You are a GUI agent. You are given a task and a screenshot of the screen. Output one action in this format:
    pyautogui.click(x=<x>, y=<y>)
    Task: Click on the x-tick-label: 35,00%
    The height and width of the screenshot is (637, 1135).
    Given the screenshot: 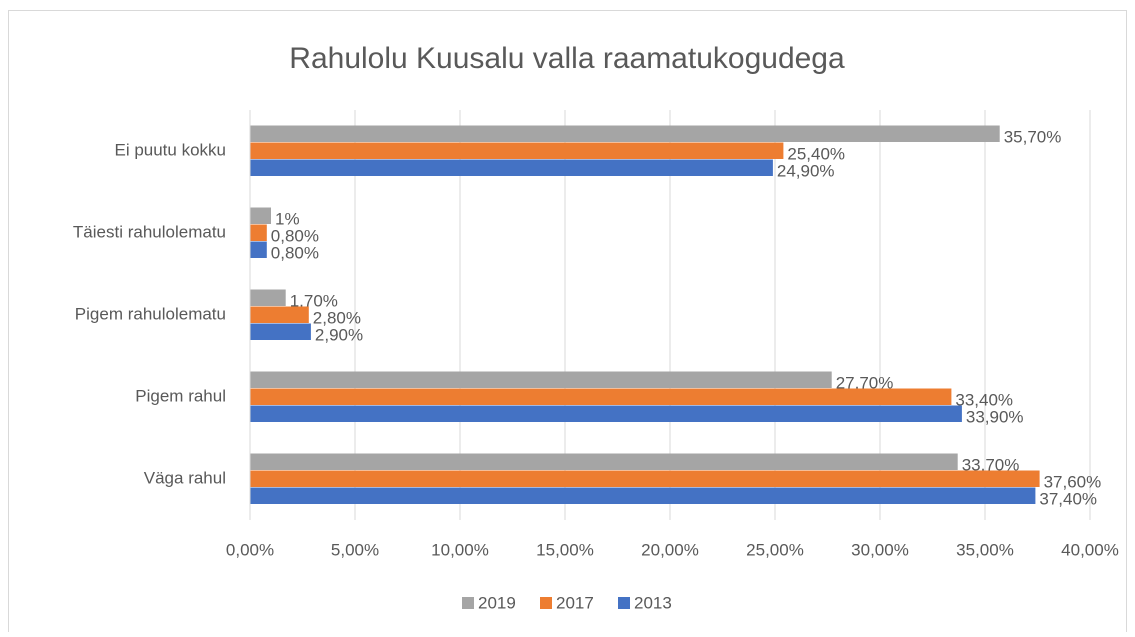 What is the action you would take?
    pyautogui.click(x=985, y=549)
    